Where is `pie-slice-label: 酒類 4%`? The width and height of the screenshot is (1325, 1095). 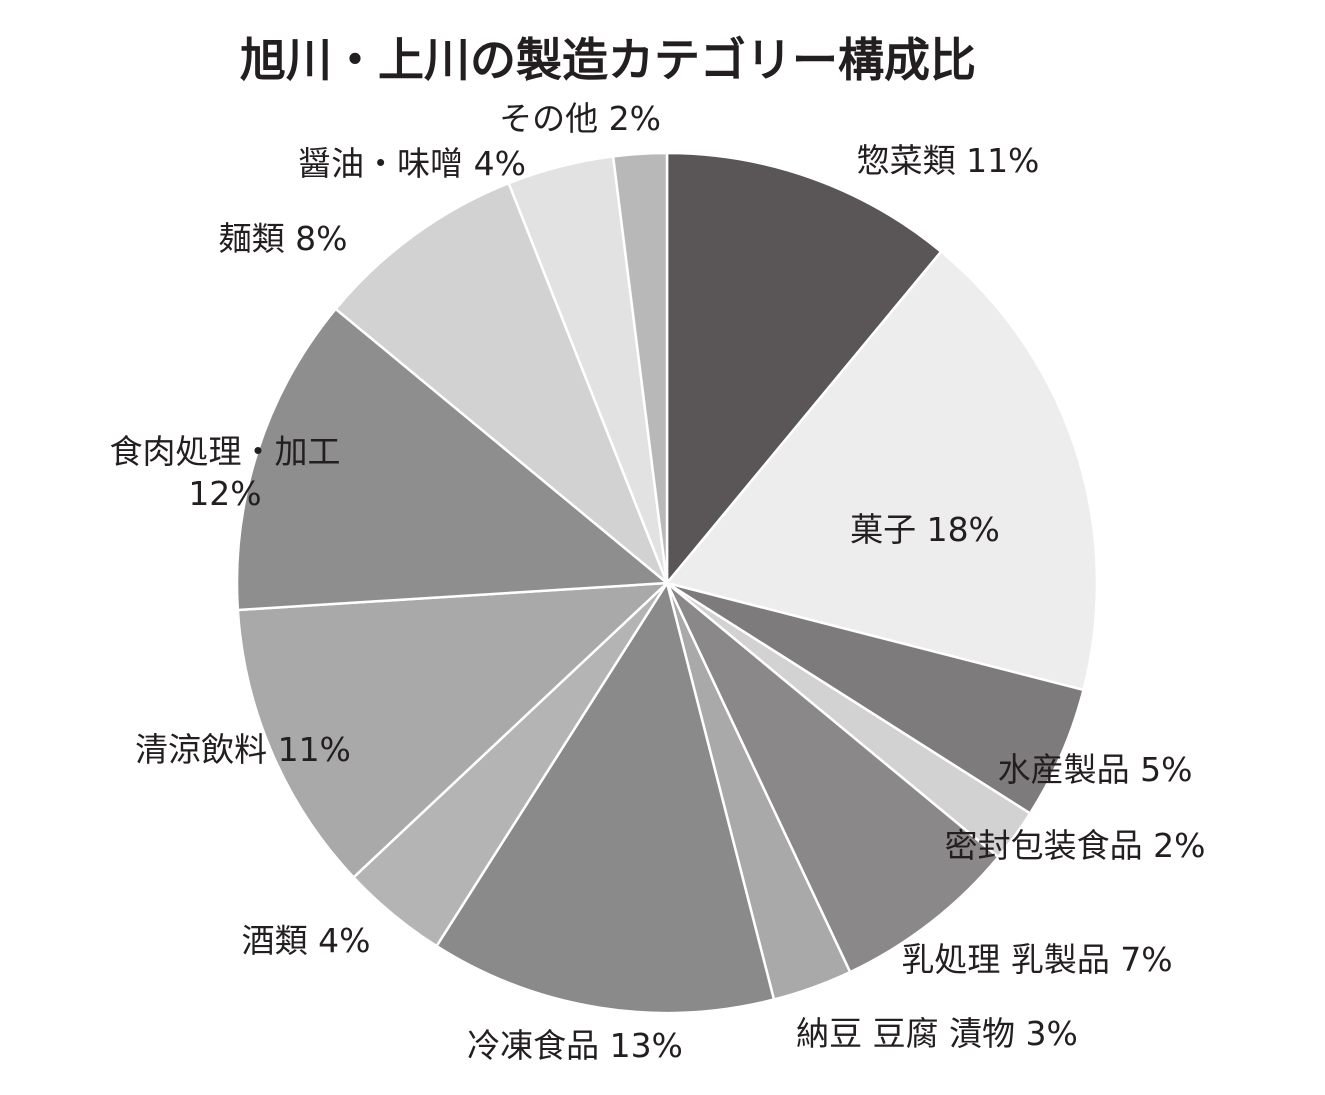
pie-slice-label: 酒類 4% is located at coordinates (306, 940).